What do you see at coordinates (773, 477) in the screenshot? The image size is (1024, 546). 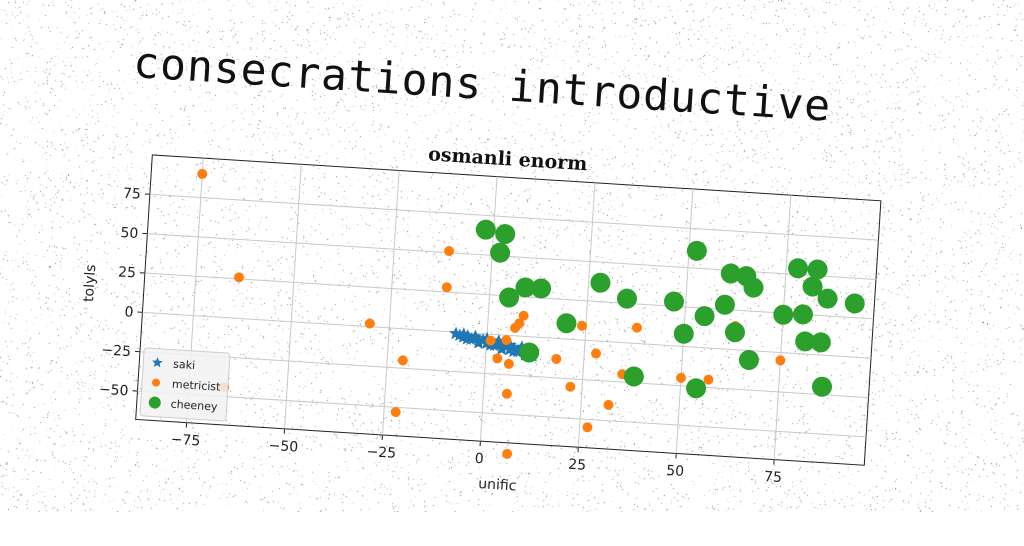 I see `x-tick-label: 75` at bounding box center [773, 477].